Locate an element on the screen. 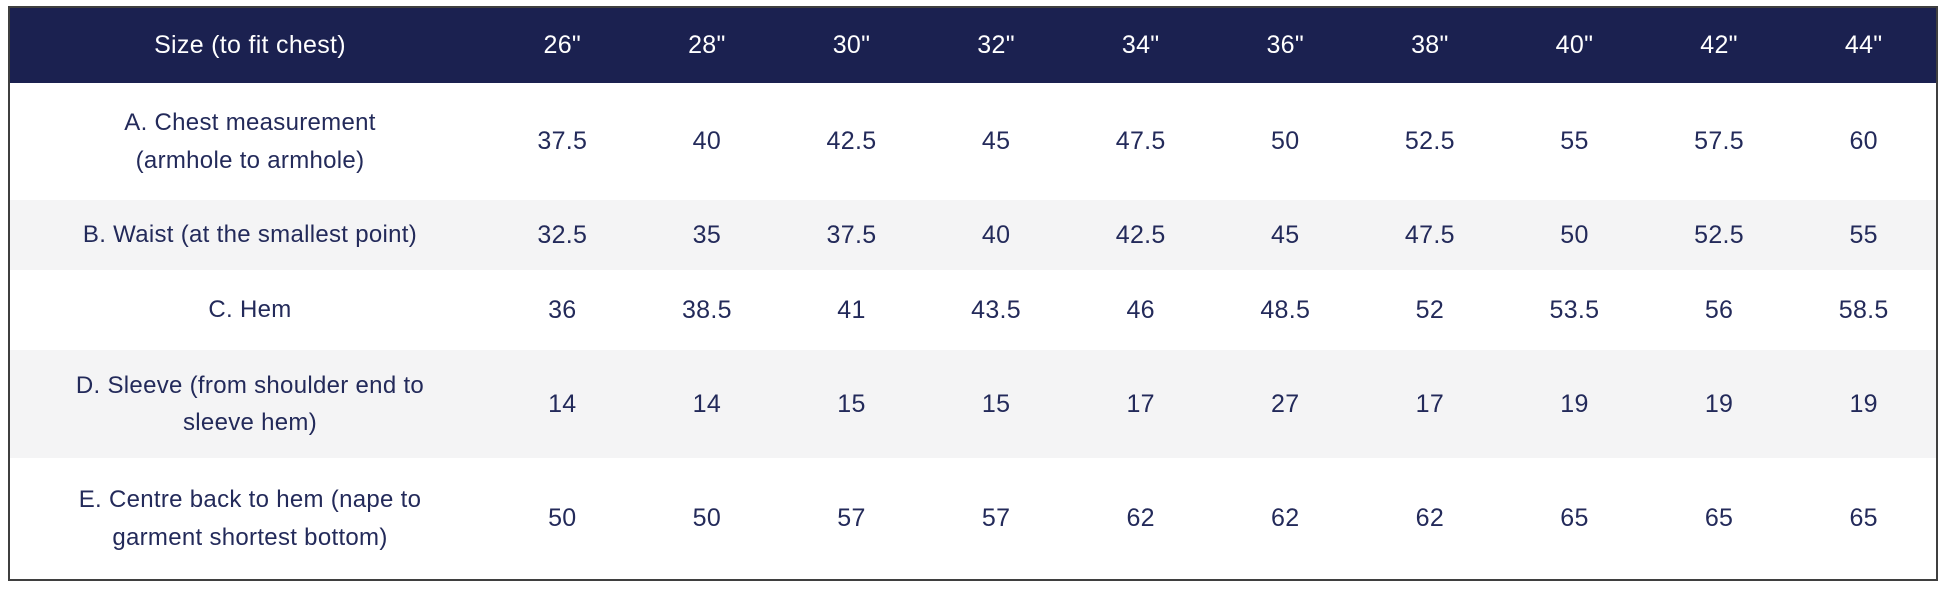 This screenshot has width=1946, height=597. table-row: C. Hem 36 38.5 41 43.5 46 48.5 52 53.5 56 58.5 is located at coordinates (973, 310).